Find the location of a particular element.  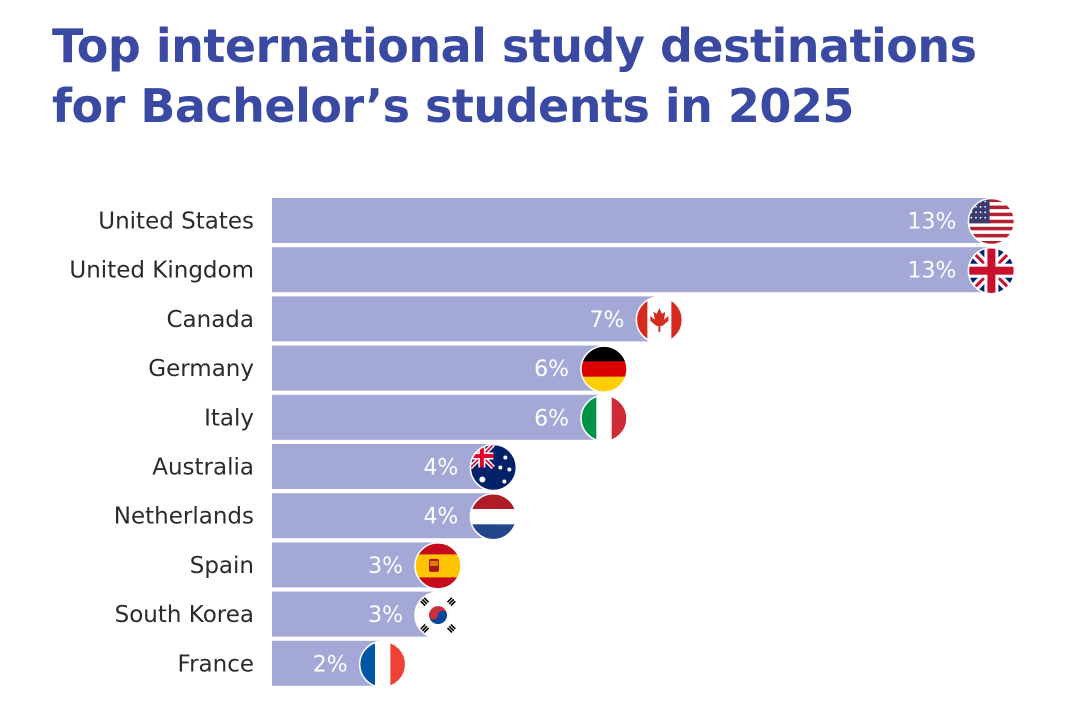

bar-row: Canada 7% is located at coordinates (425, 320).